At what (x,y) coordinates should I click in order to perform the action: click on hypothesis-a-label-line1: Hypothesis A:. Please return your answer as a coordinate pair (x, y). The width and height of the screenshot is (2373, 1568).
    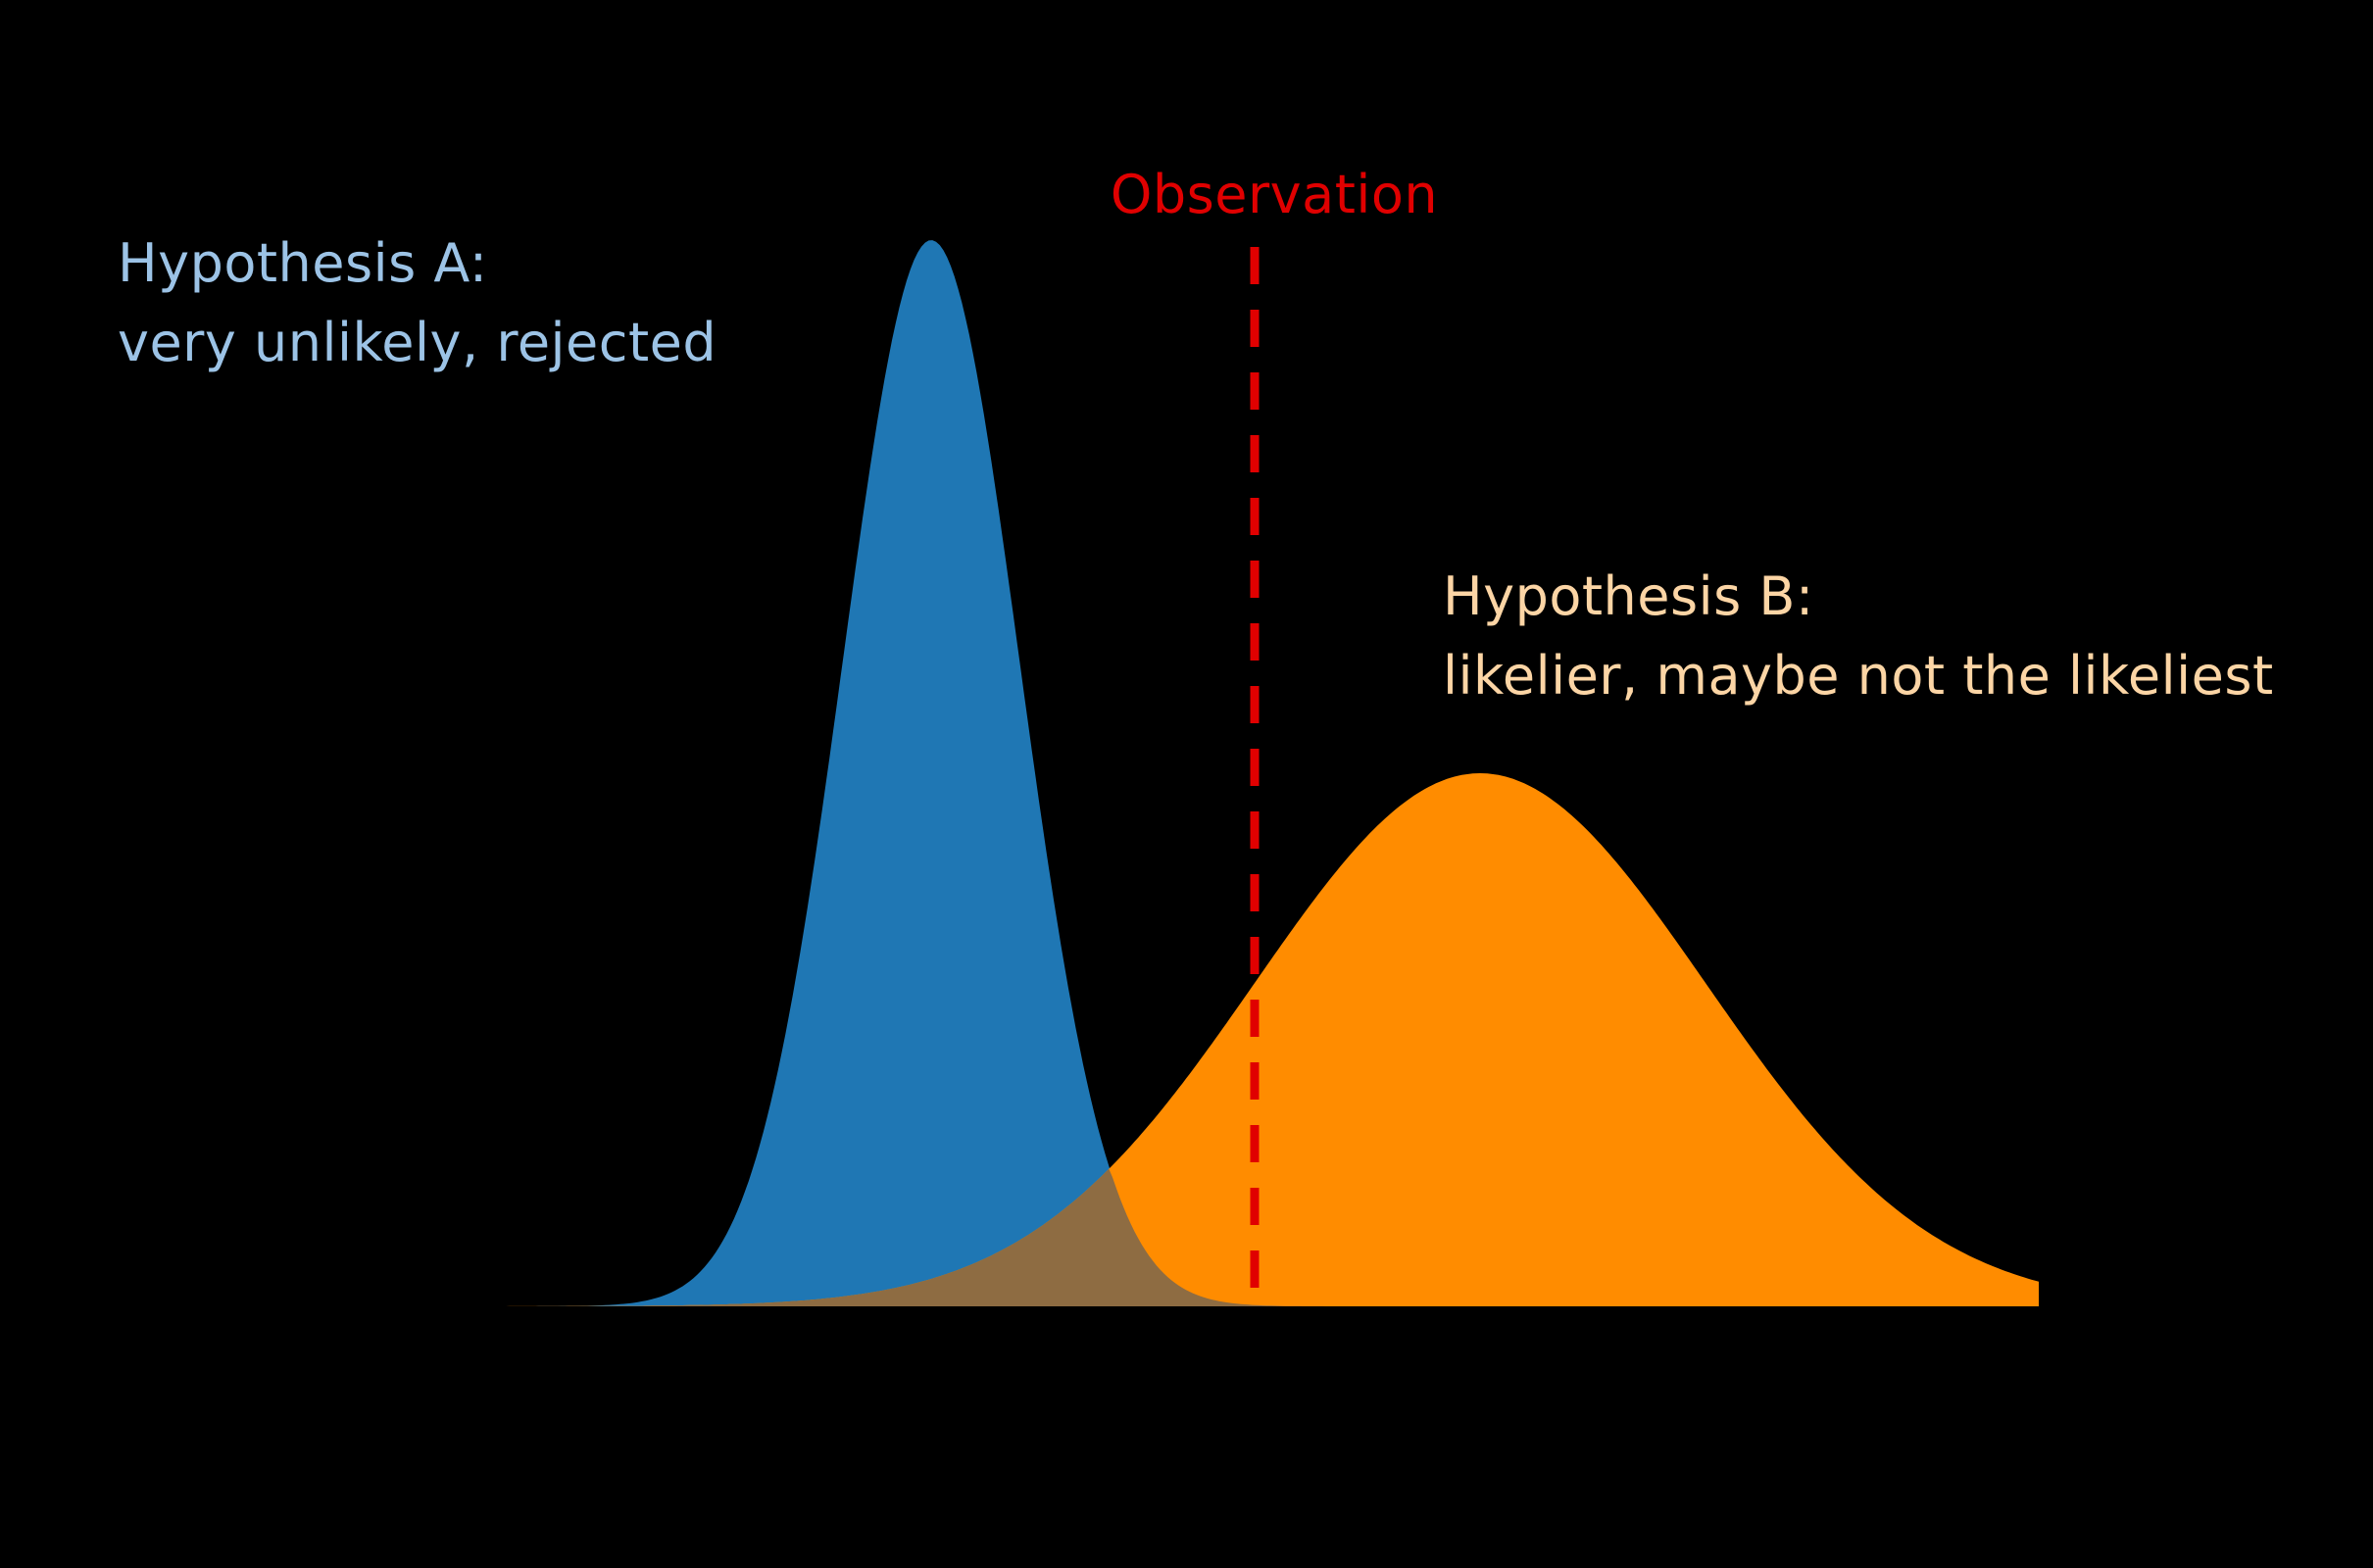
    Looking at the image, I should click on (303, 263).